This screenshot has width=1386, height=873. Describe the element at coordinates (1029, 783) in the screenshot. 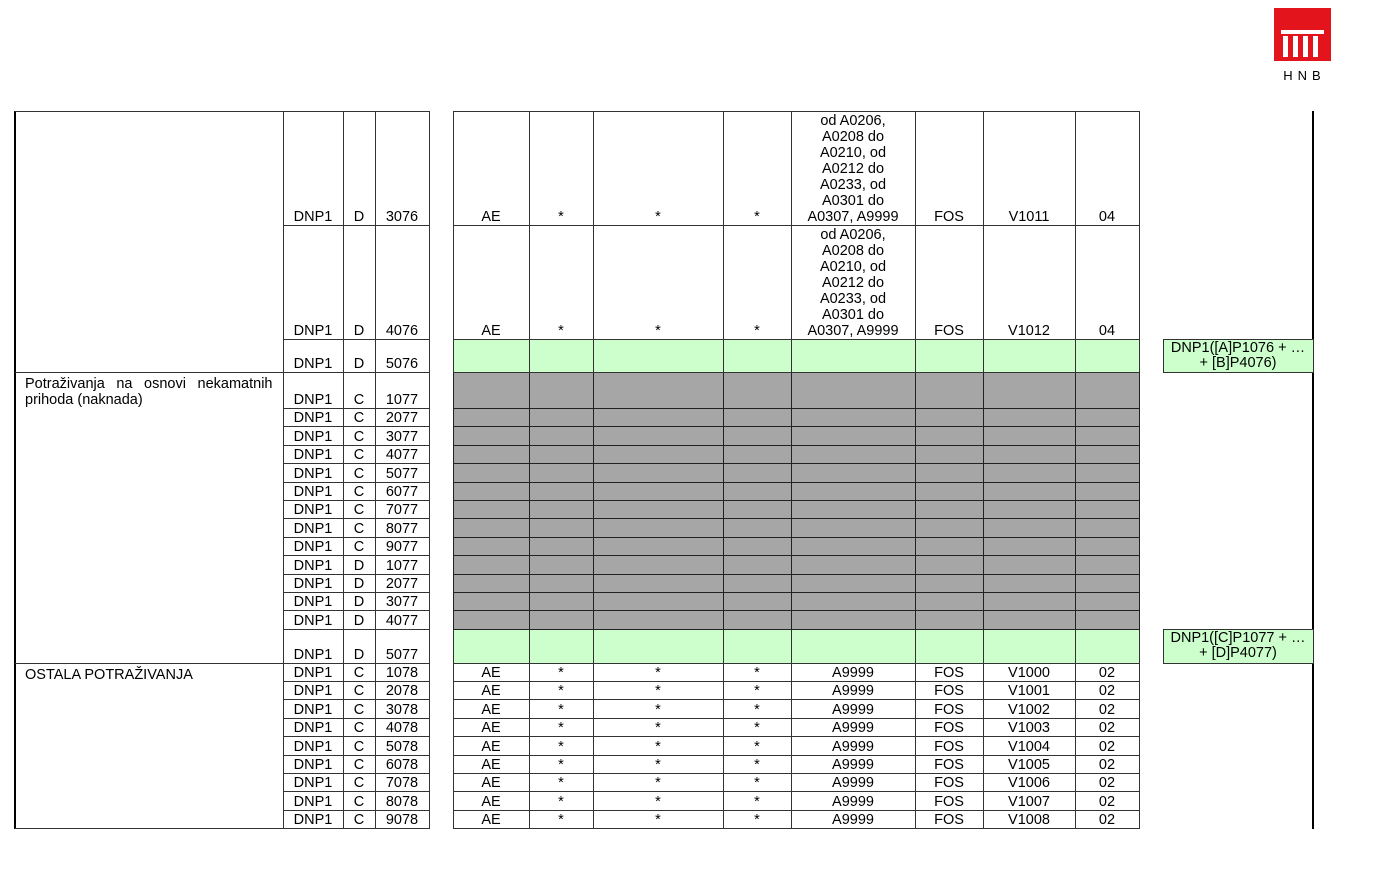

I see `v-cell: V1006` at that location.